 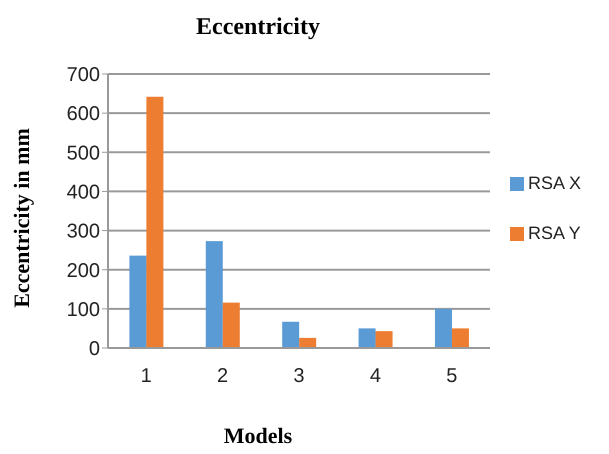 I want to click on y-tick-label: 600, so click(x=83, y=114).